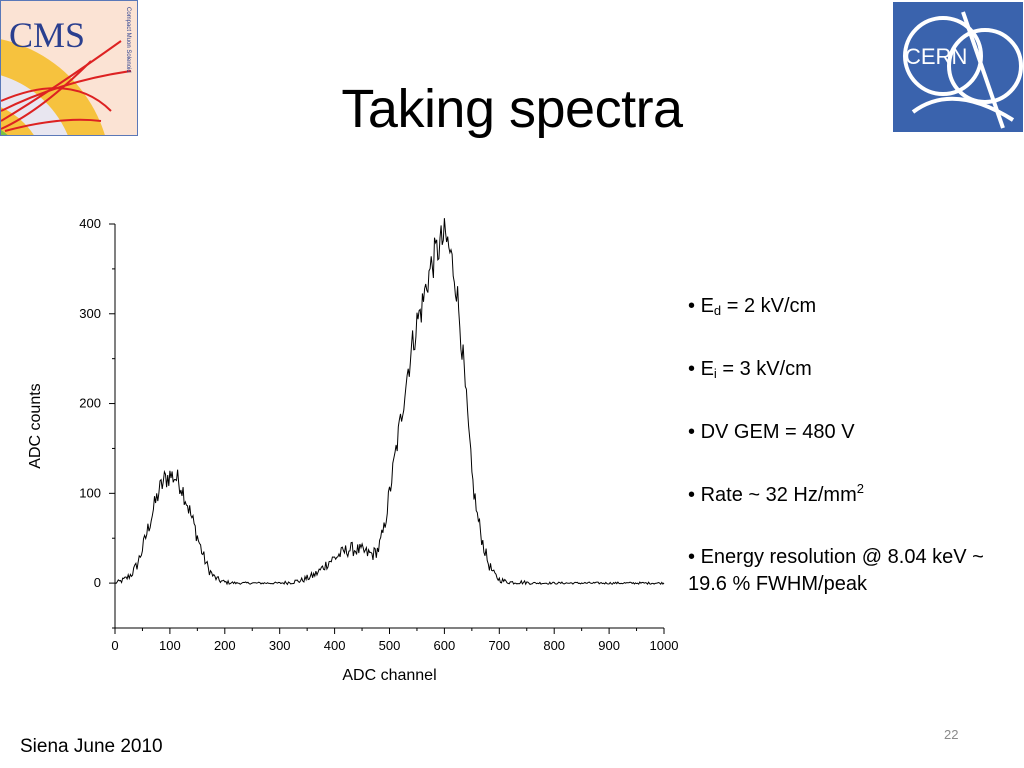 This screenshot has width=1024, height=768. Describe the element at coordinates (91, 746) in the screenshot. I see `footer-text: Siena June 2010` at that location.